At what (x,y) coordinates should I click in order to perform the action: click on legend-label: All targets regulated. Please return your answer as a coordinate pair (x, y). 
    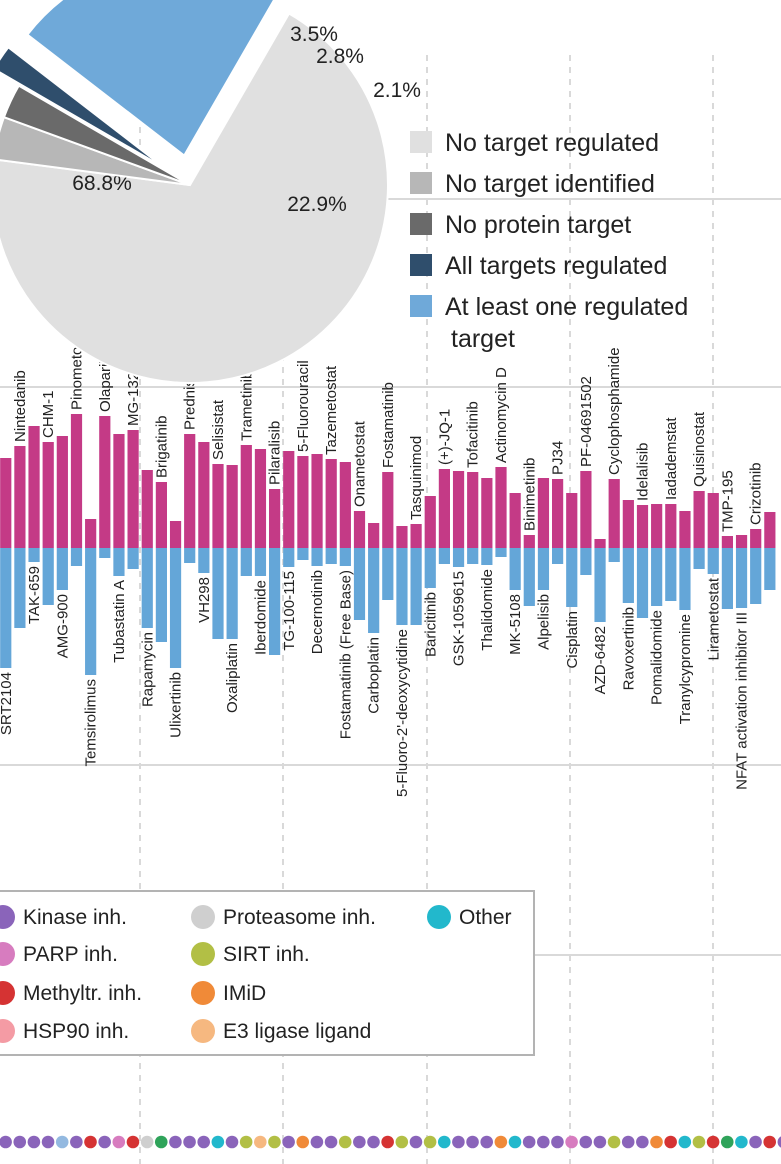
    Looking at the image, I should click on (556, 266).